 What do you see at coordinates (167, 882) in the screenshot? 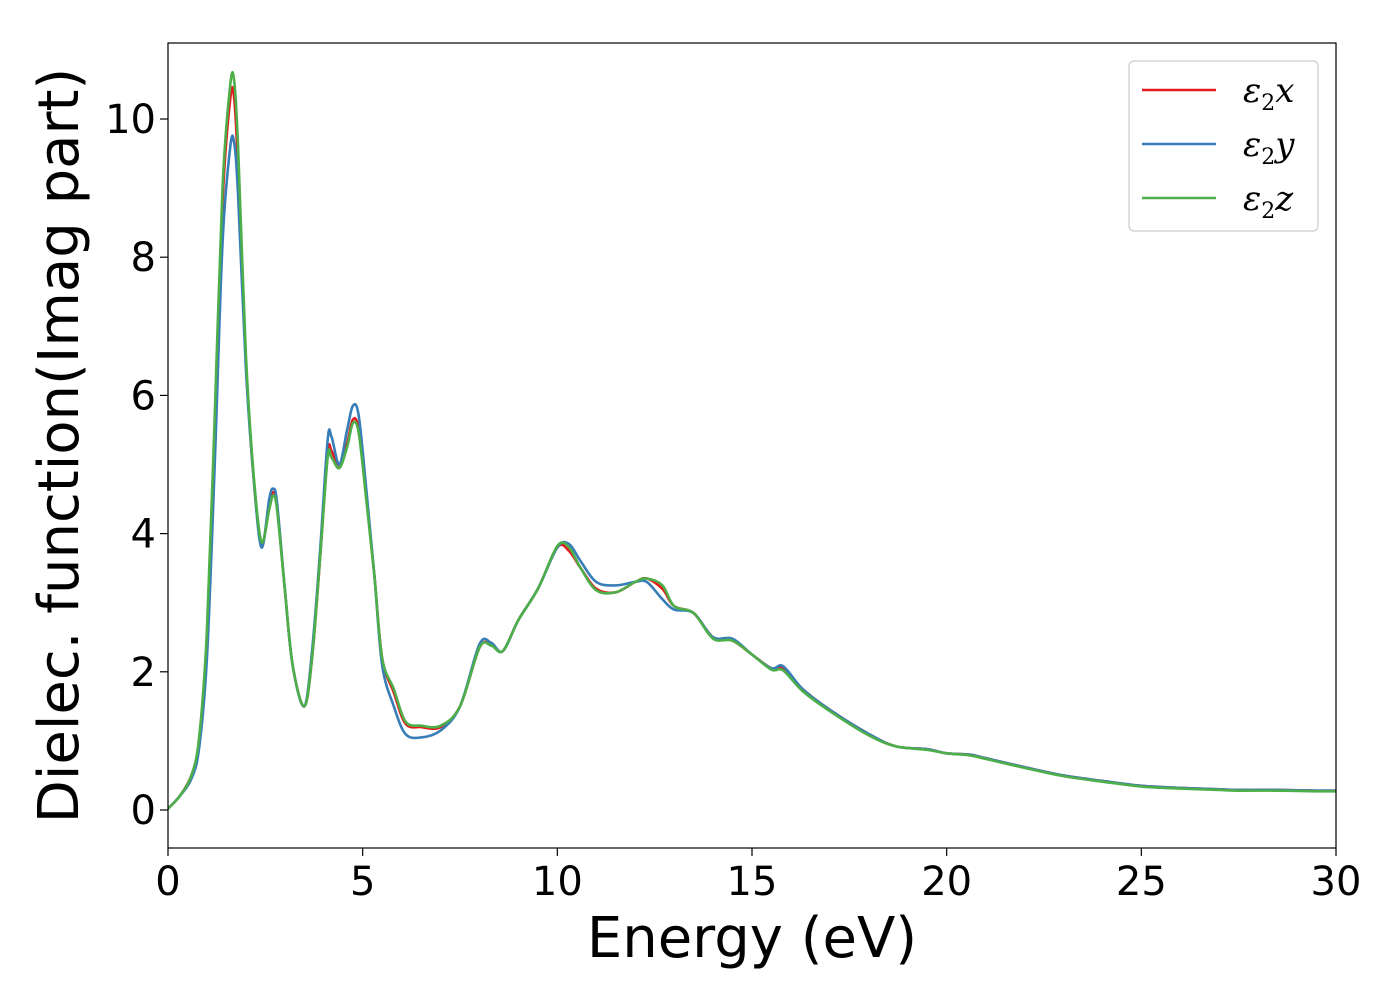
I see `x-tick-label: 0` at bounding box center [167, 882].